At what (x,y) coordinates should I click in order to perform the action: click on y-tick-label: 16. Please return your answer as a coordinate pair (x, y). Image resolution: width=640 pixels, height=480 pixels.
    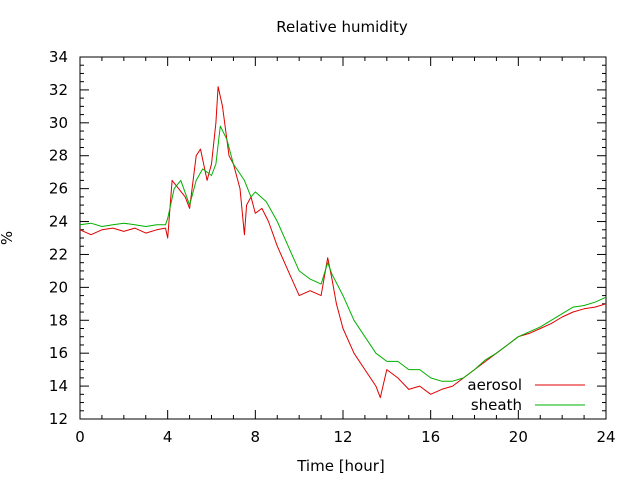
    Looking at the image, I should click on (58, 353).